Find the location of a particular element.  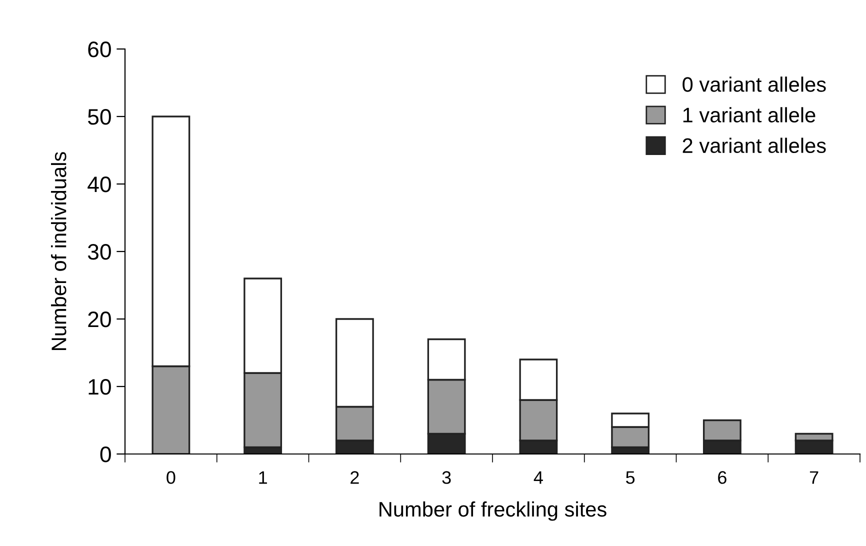

y-tick-label: 10 is located at coordinates (99, 387).